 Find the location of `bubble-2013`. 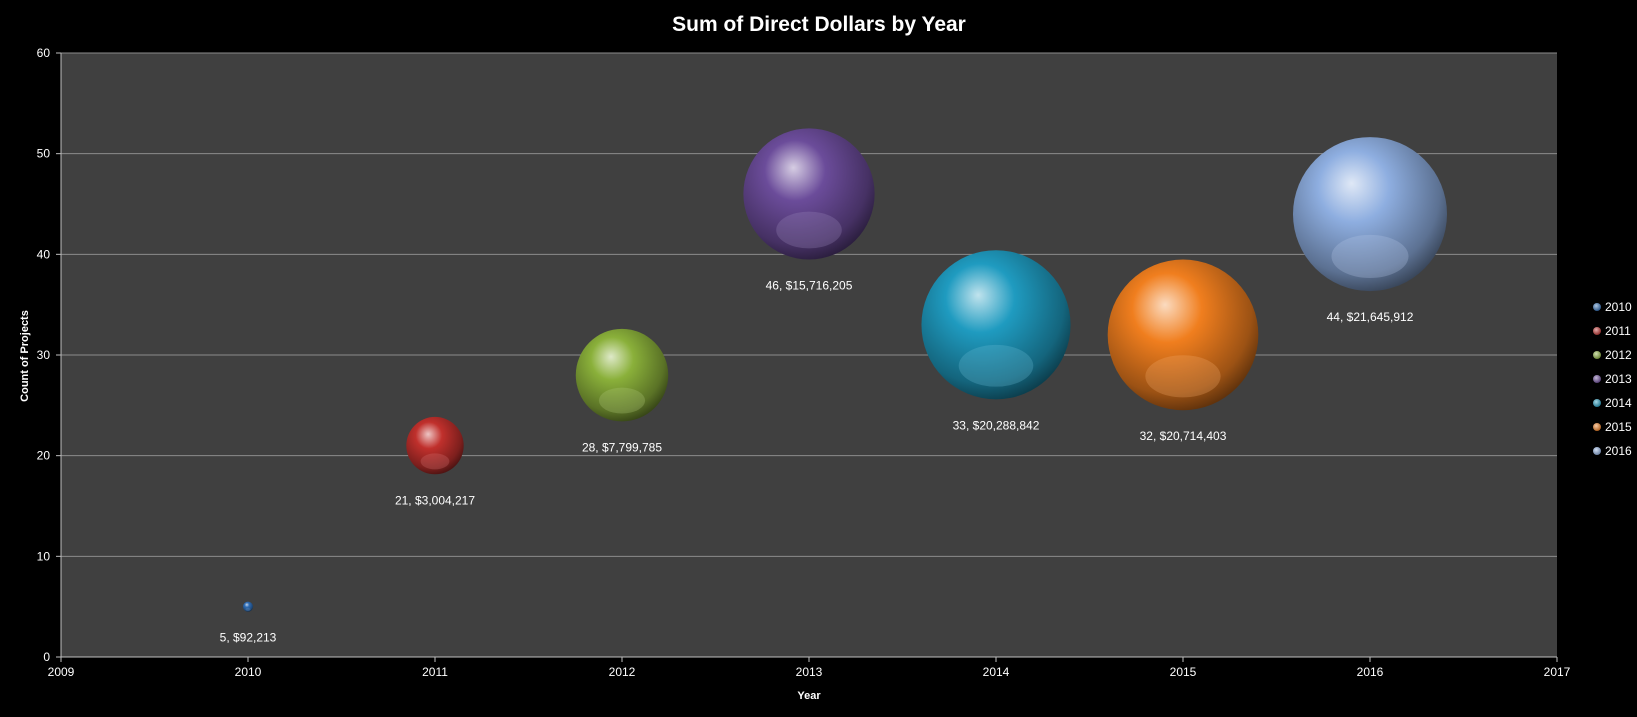

bubble-2013 is located at coordinates (809, 194).